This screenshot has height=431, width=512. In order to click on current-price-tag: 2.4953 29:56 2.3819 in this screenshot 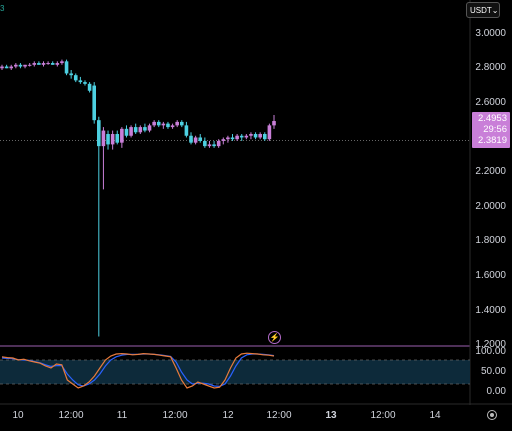, I will do `click(491, 130)`.